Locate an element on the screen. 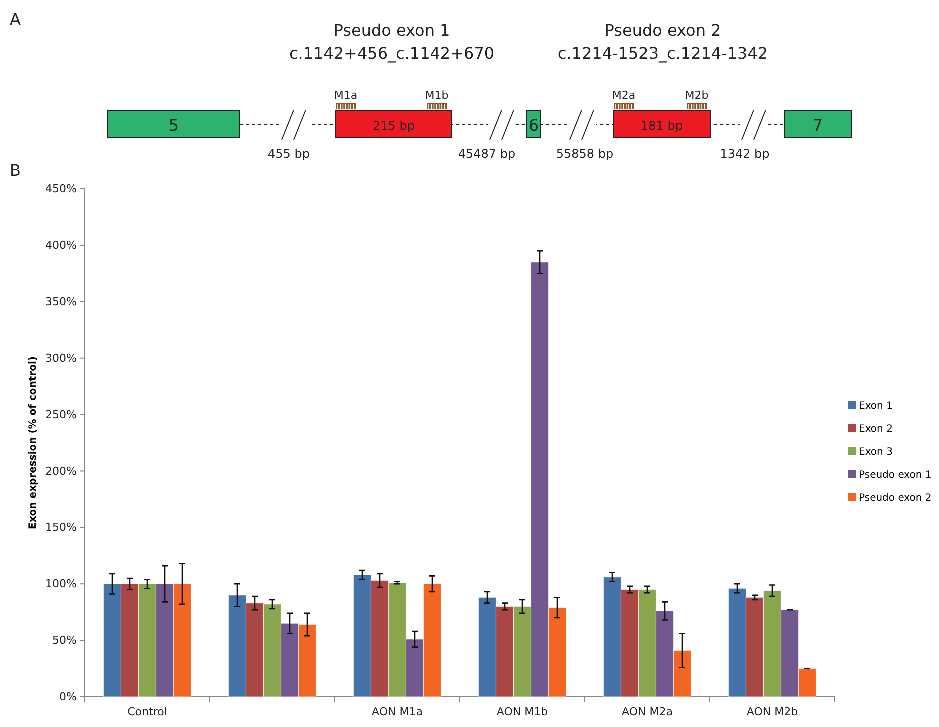 This screenshot has height=727, width=939. y-tick-label: 200% is located at coordinates (61, 471).